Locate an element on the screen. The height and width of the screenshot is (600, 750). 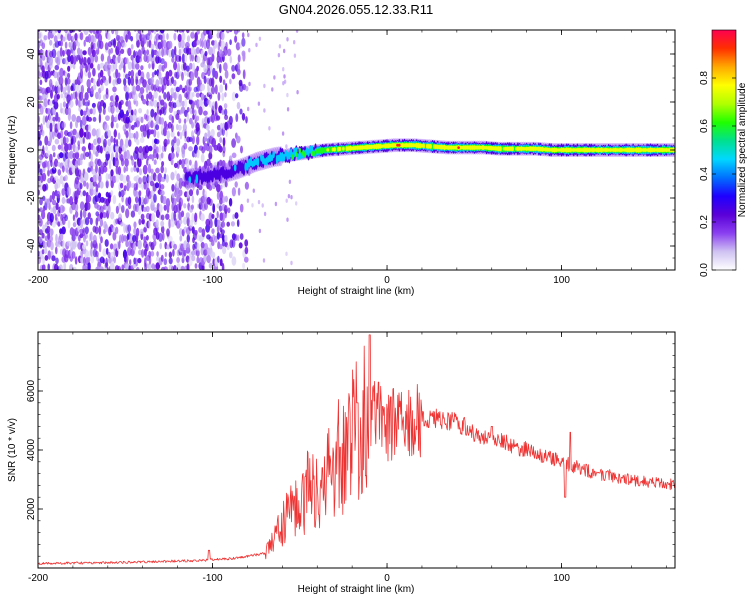
x-tick-label: -100 is located at coordinates (213, 280).